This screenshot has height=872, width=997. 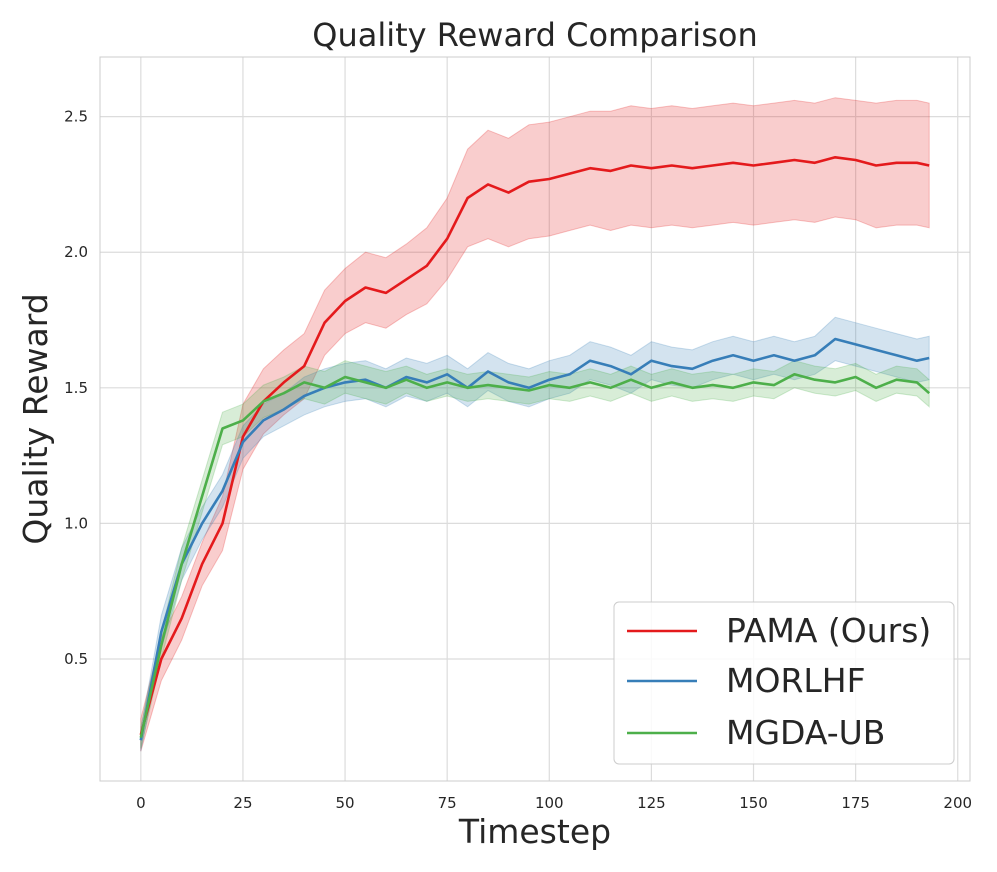 What do you see at coordinates (651, 803) in the screenshot?
I see `x-tick-label: 125` at bounding box center [651, 803].